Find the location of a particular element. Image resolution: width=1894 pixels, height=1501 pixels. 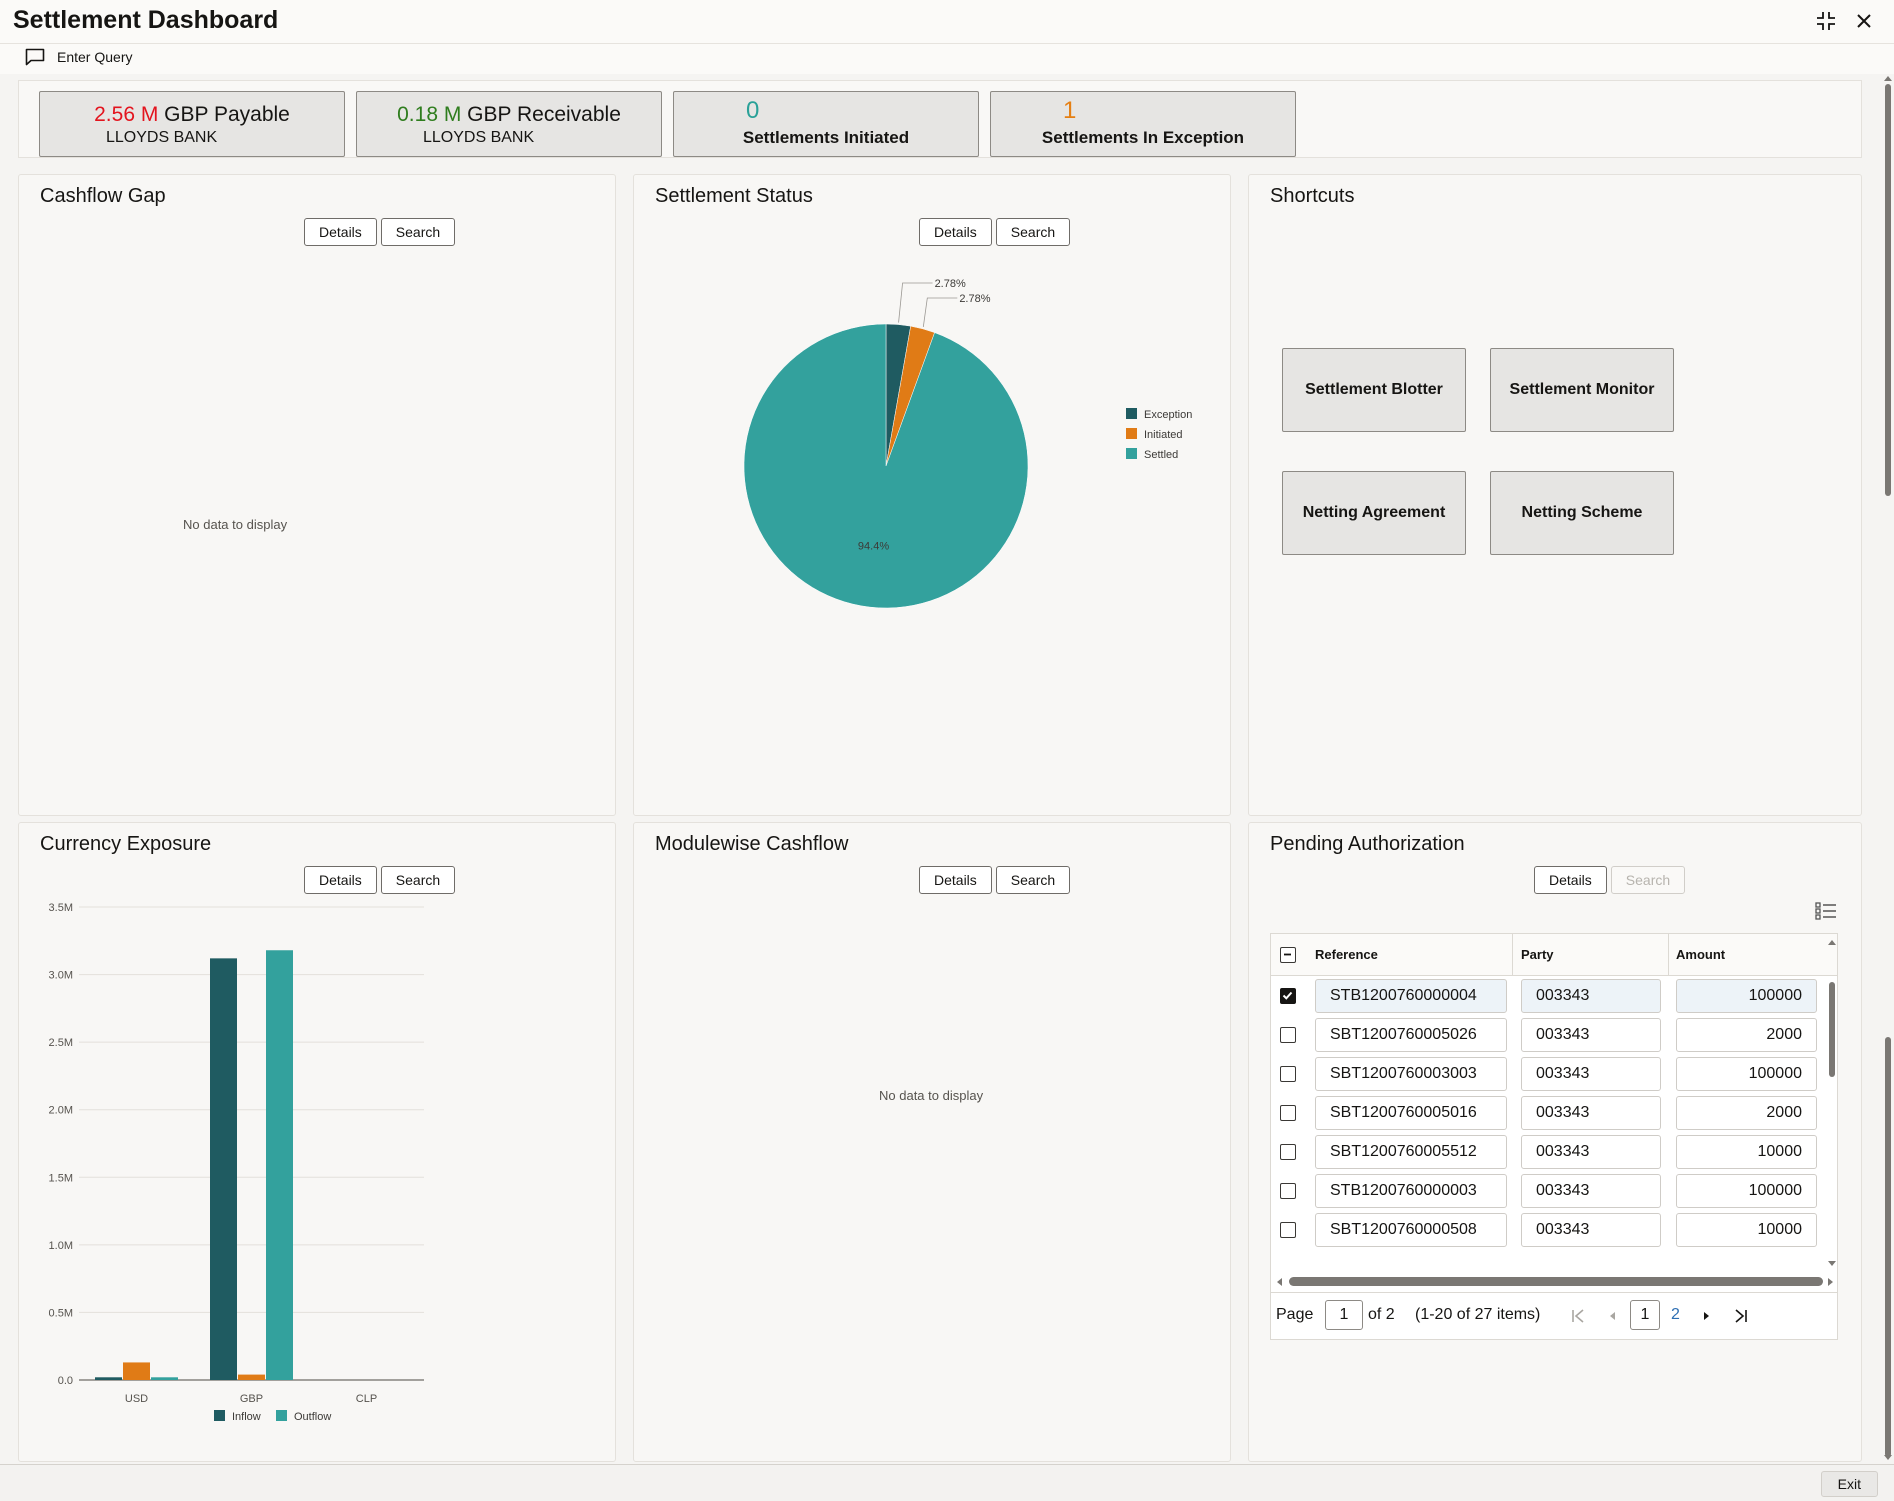

pie-slice-settled is located at coordinates (886, 466).